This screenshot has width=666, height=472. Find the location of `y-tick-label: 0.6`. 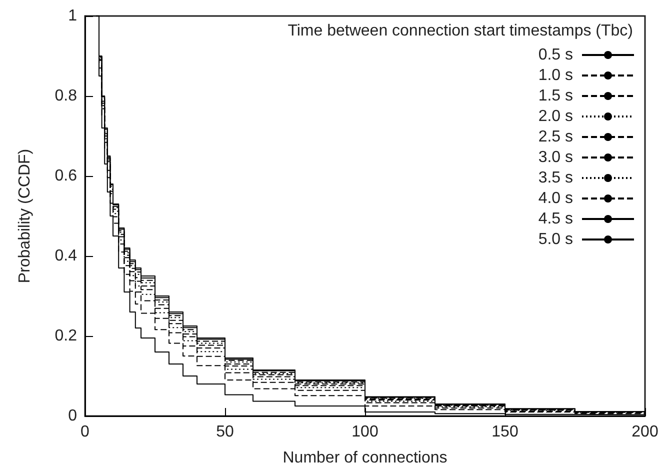

y-tick-label: 0.6 is located at coordinates (66, 176).